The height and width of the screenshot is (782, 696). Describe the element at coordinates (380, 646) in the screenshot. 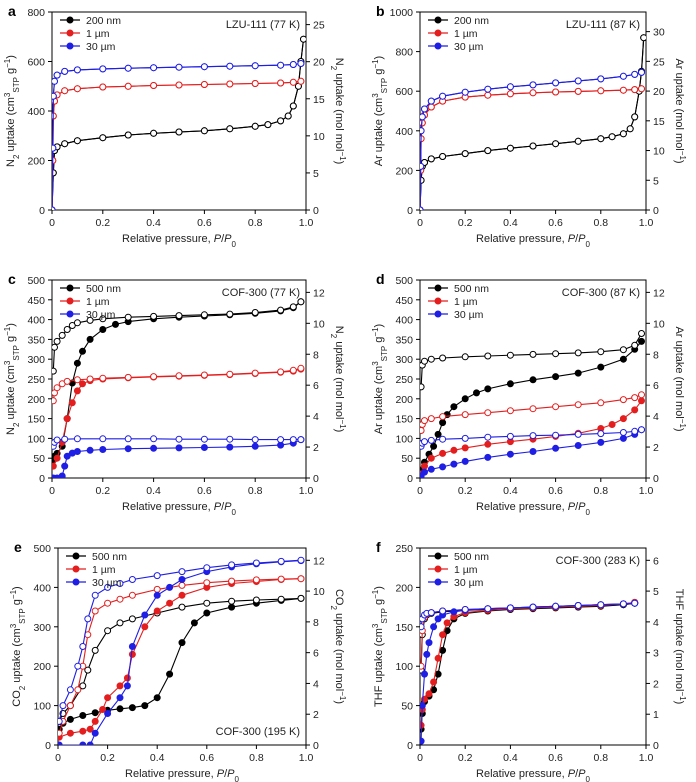

I see `y-axis-label: THF uptake (cm3STP g−1)` at that location.